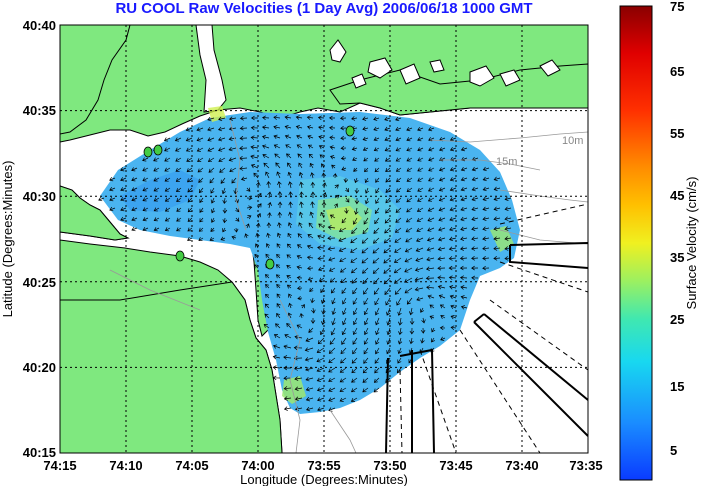 This screenshot has height=486, width=702. I want to click on marsh-islands, so click(445, 64).